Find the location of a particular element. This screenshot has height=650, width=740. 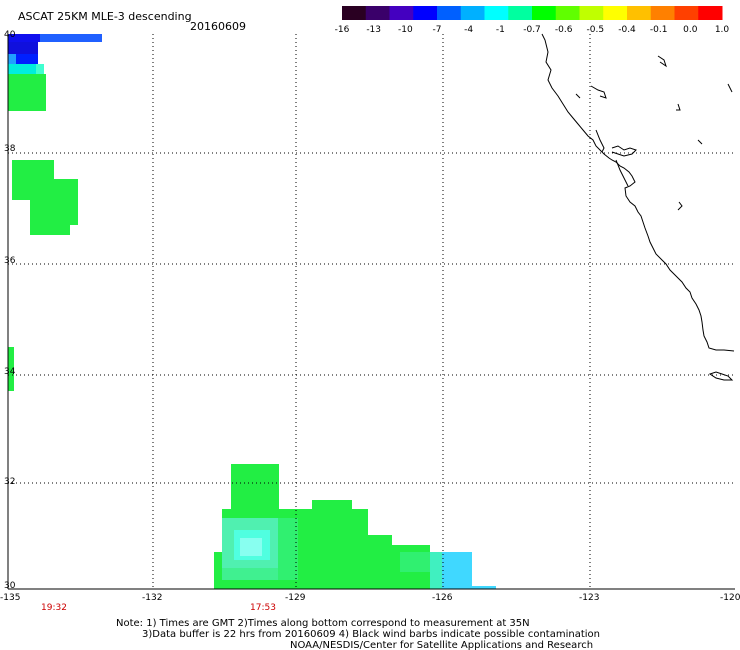

lat-label: 34 is located at coordinates (10, 372).